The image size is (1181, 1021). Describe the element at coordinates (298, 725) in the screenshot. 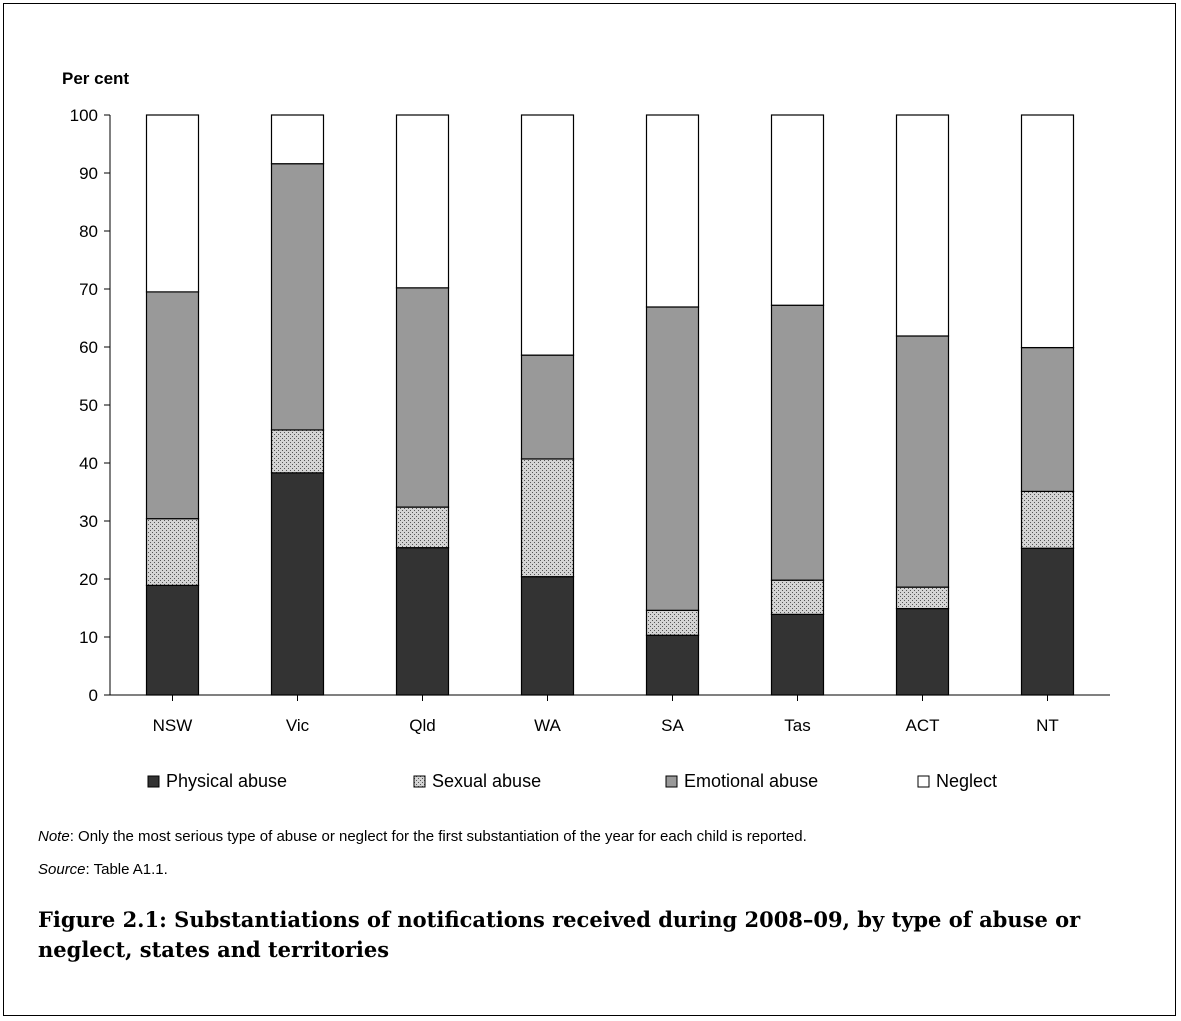

I see `x-tick-label: Vic` at that location.